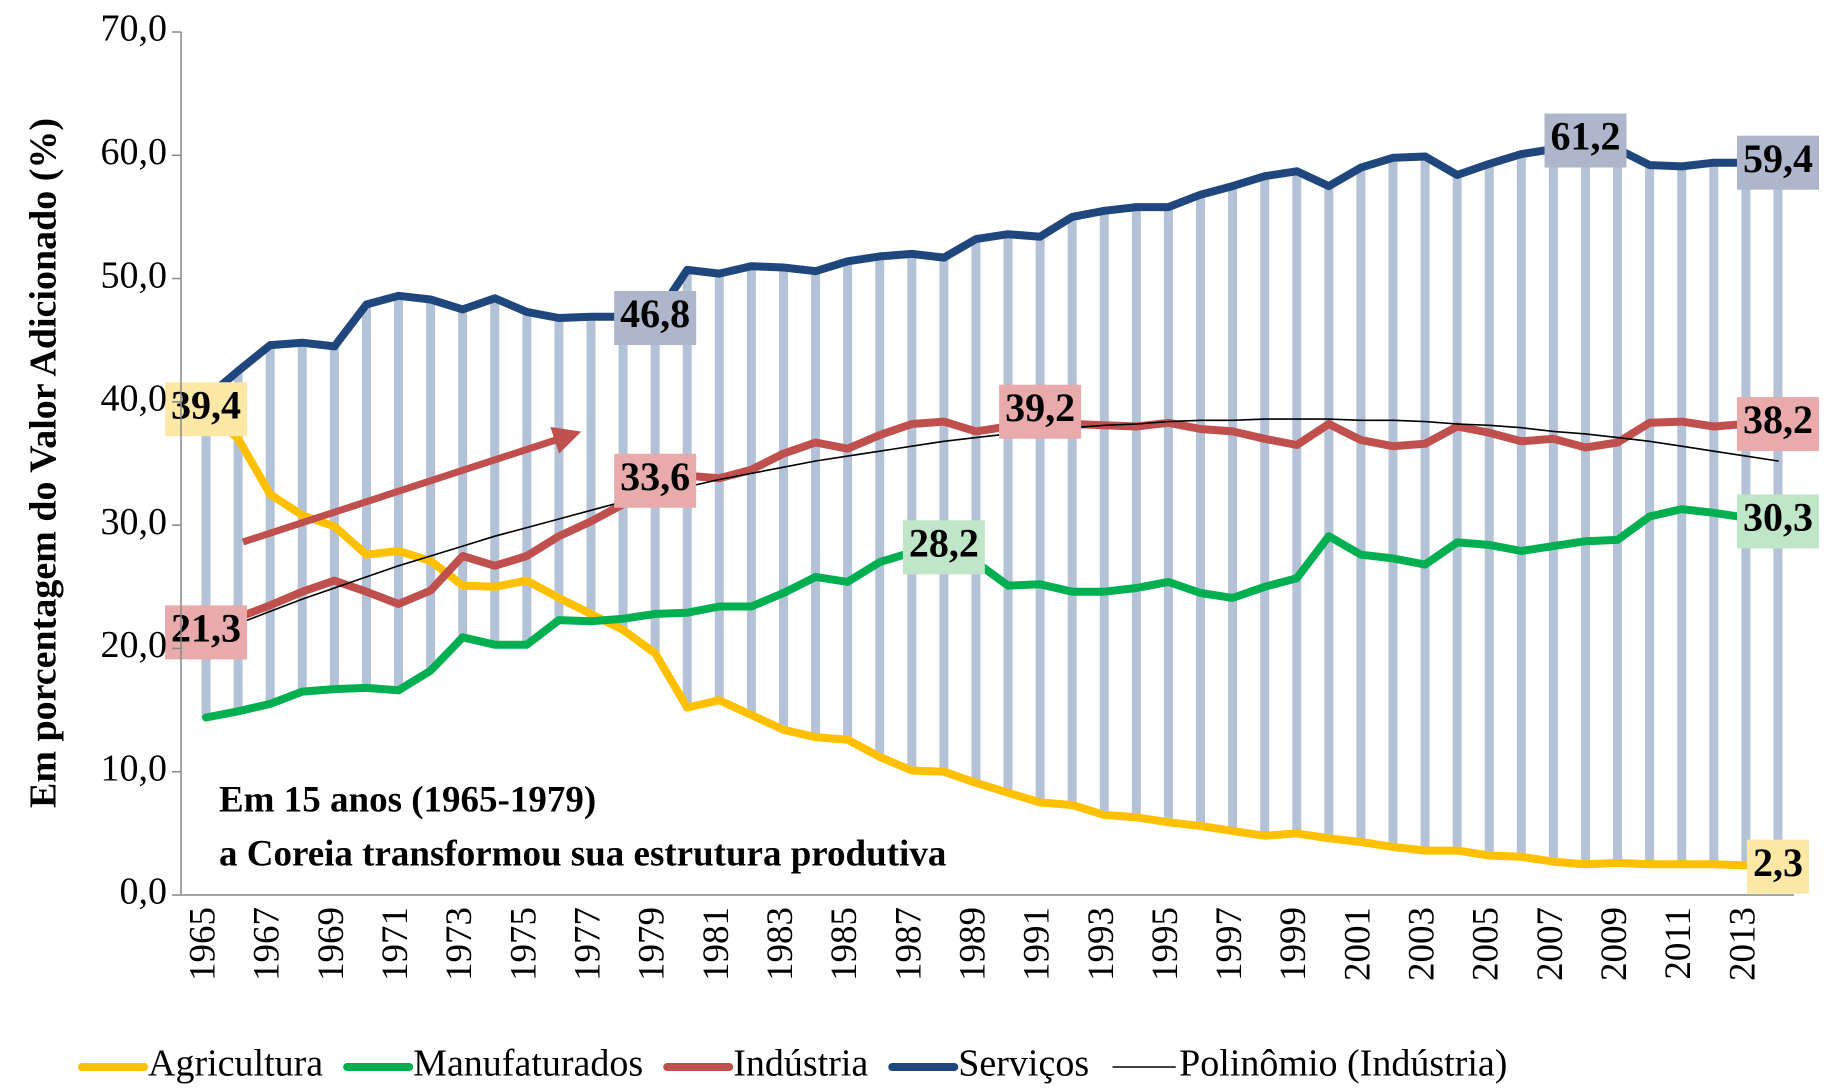 The width and height of the screenshot is (1829, 1092). Describe the element at coordinates (1101, 944) in the screenshot. I see `x-tick-label: 1993` at that location.